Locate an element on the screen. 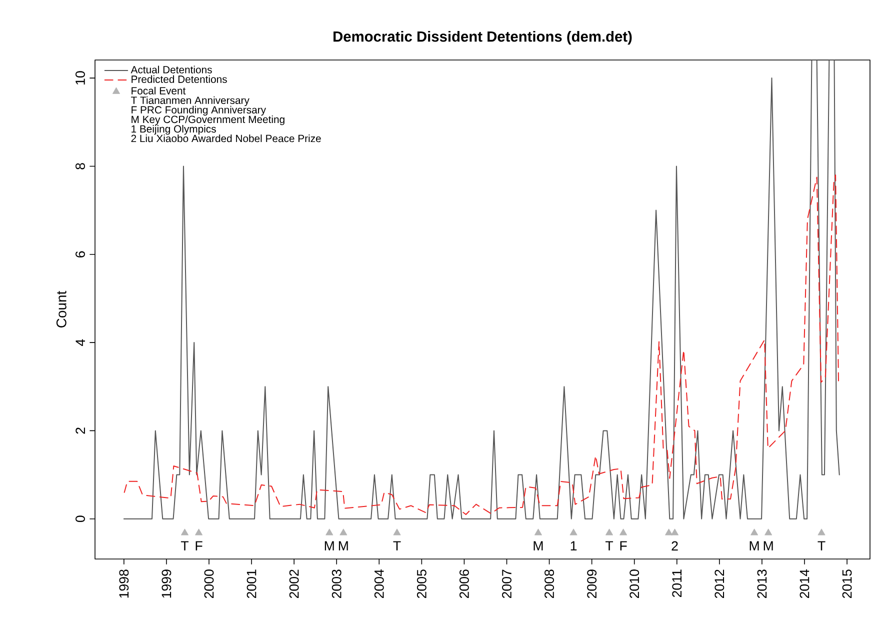  x-tick-label: 2006 is located at coordinates (464, 584).